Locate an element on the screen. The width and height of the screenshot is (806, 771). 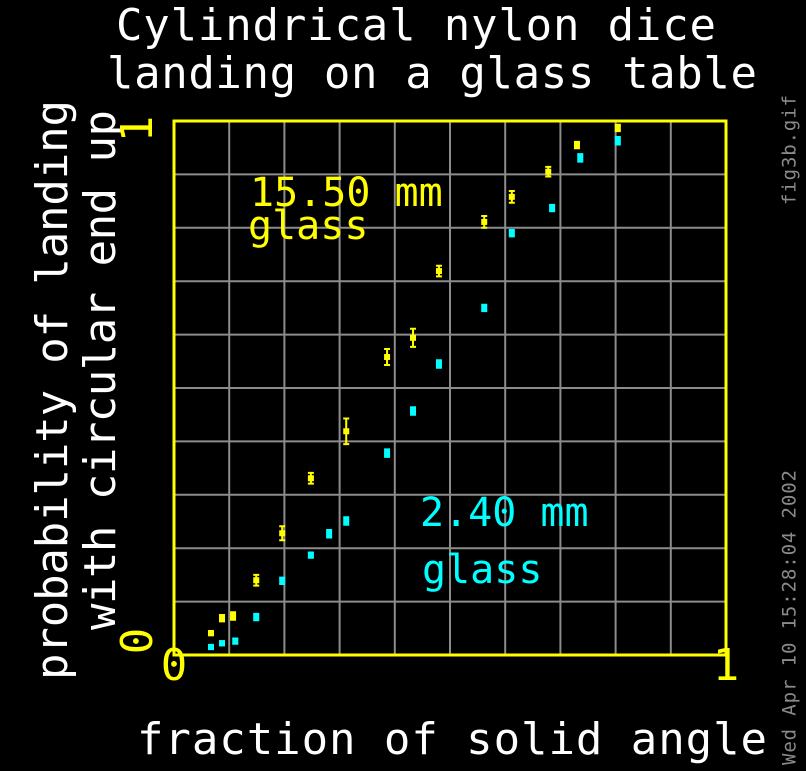
x-tick-label: 1 is located at coordinates (726, 665).